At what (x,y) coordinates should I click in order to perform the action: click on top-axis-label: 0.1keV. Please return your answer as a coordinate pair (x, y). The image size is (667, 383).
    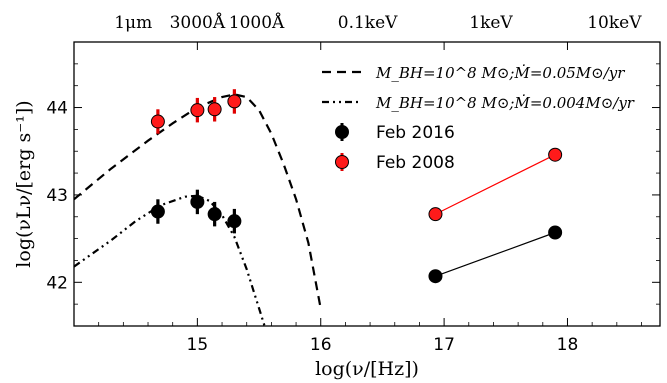
    Looking at the image, I should click on (368, 23).